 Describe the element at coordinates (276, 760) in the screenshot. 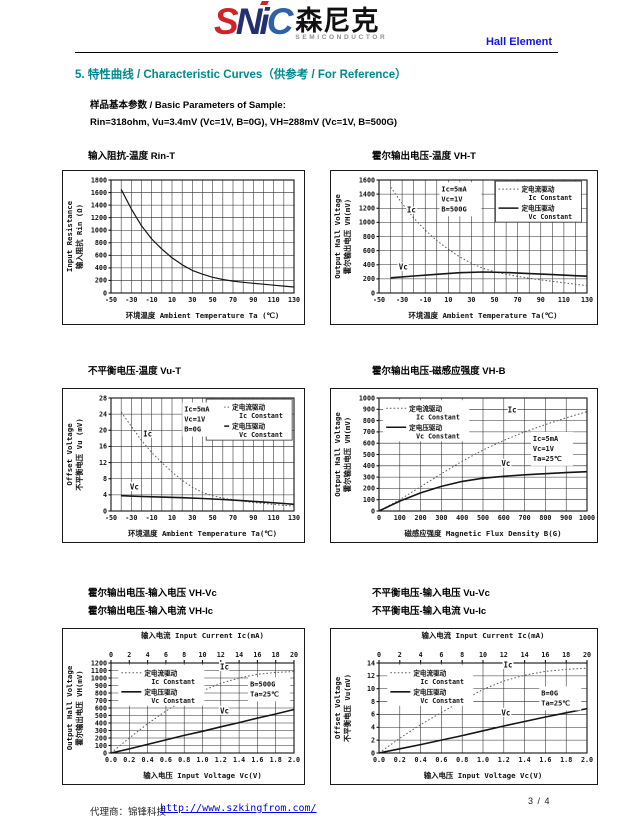

I see `svg-text: 1.8` at that location.